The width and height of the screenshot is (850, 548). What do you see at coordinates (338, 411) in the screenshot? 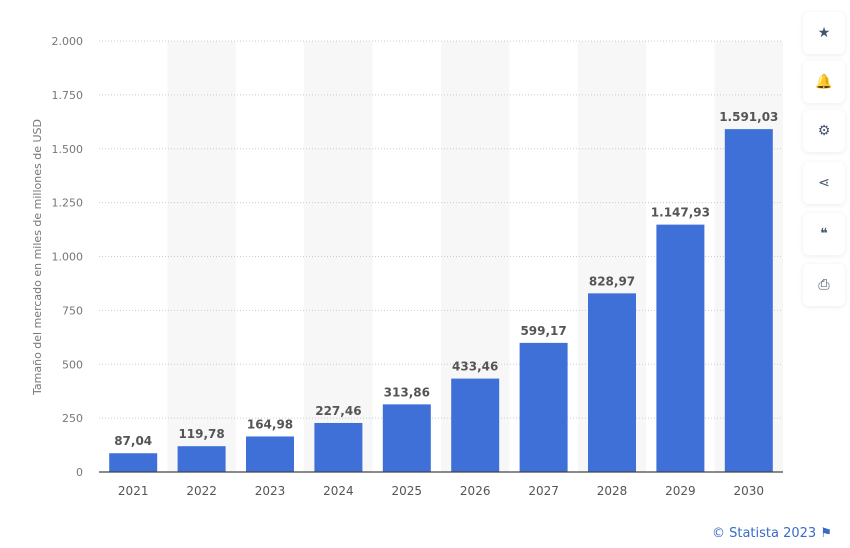
I see `data-label: 227,46` at bounding box center [338, 411].